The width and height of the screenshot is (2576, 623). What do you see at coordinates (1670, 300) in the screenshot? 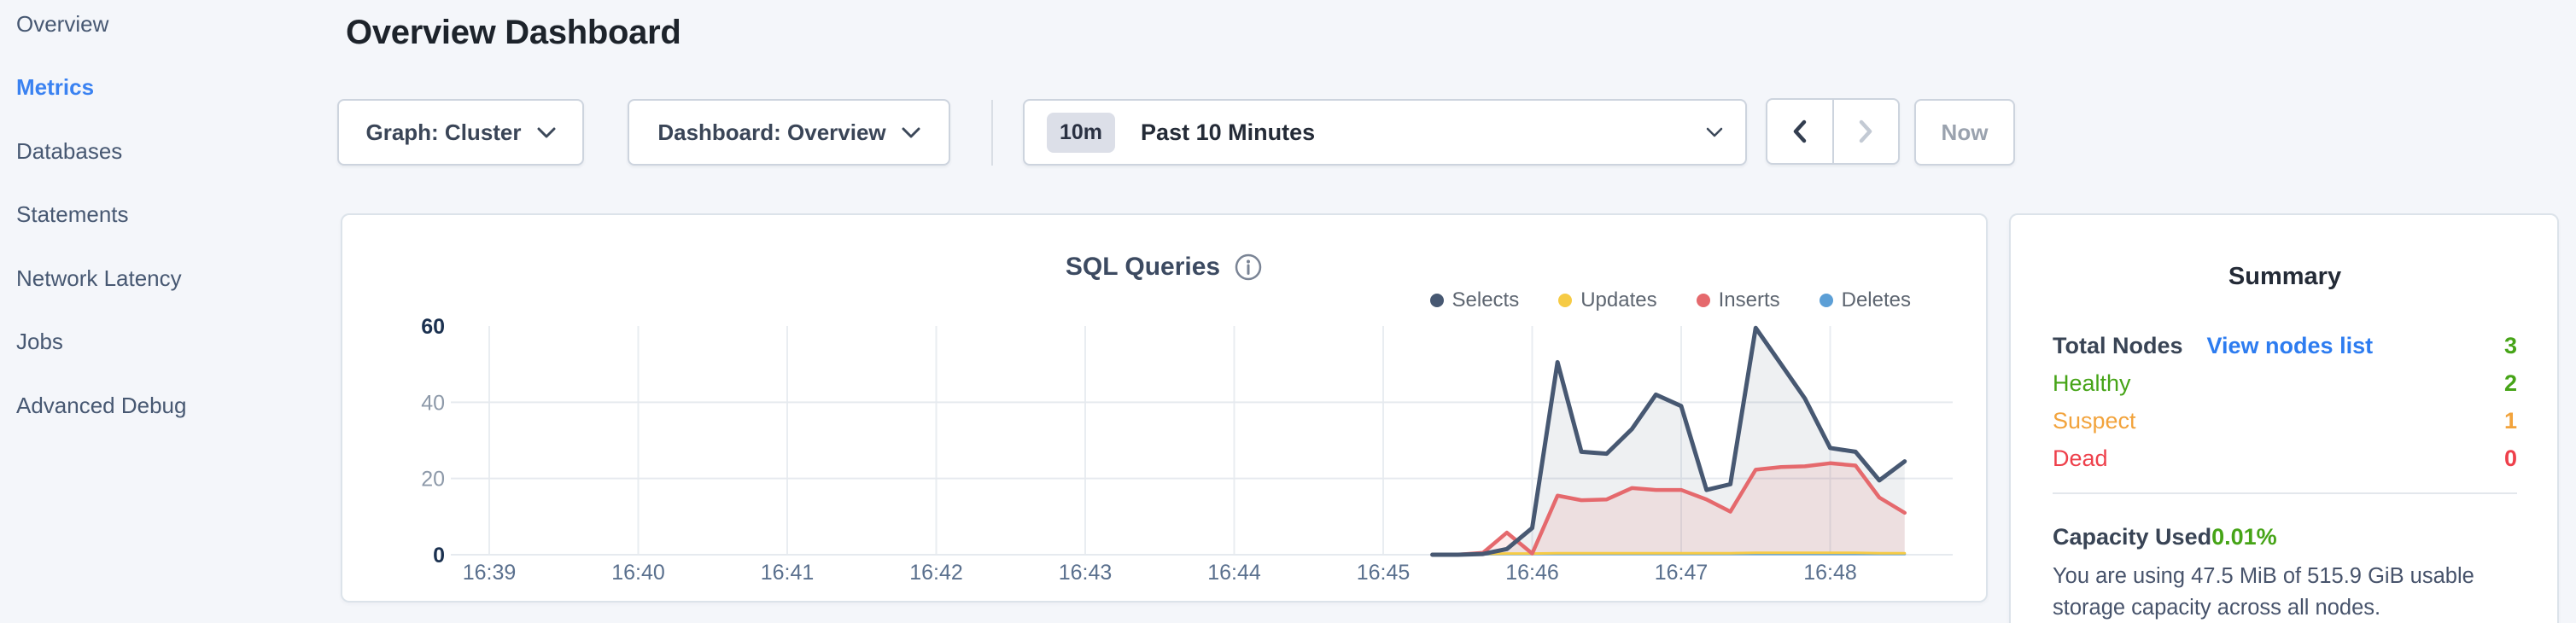
I see `chart-legend: Selects Updates Inserts Deletes` at bounding box center [1670, 300].